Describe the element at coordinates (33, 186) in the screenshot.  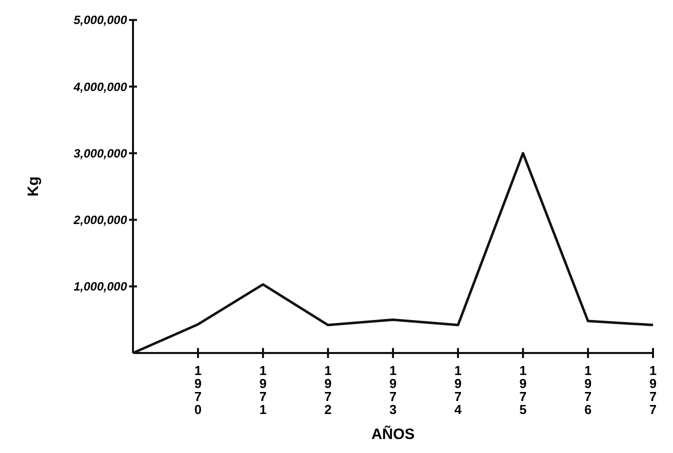
I see `y-axis-title: Kg` at that location.